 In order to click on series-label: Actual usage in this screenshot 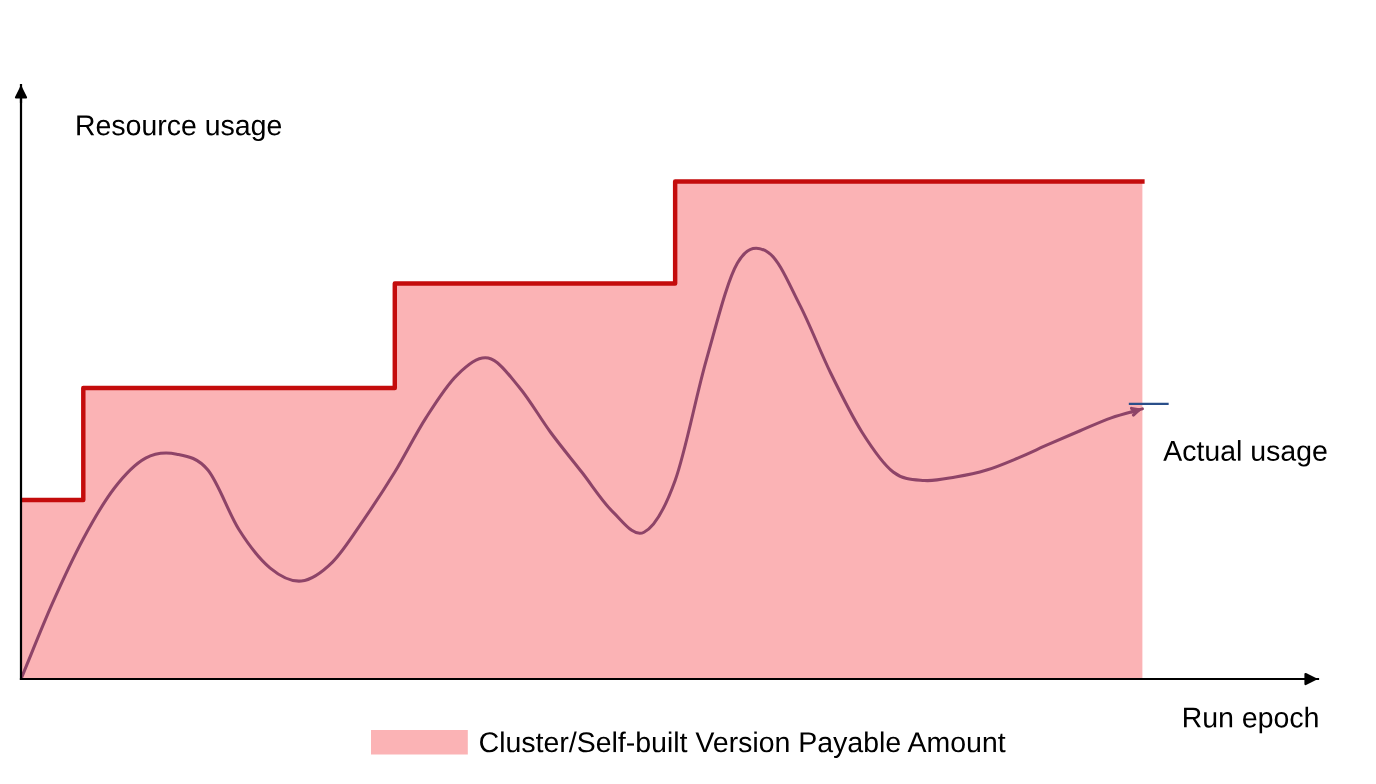, I will do `click(1245, 453)`.